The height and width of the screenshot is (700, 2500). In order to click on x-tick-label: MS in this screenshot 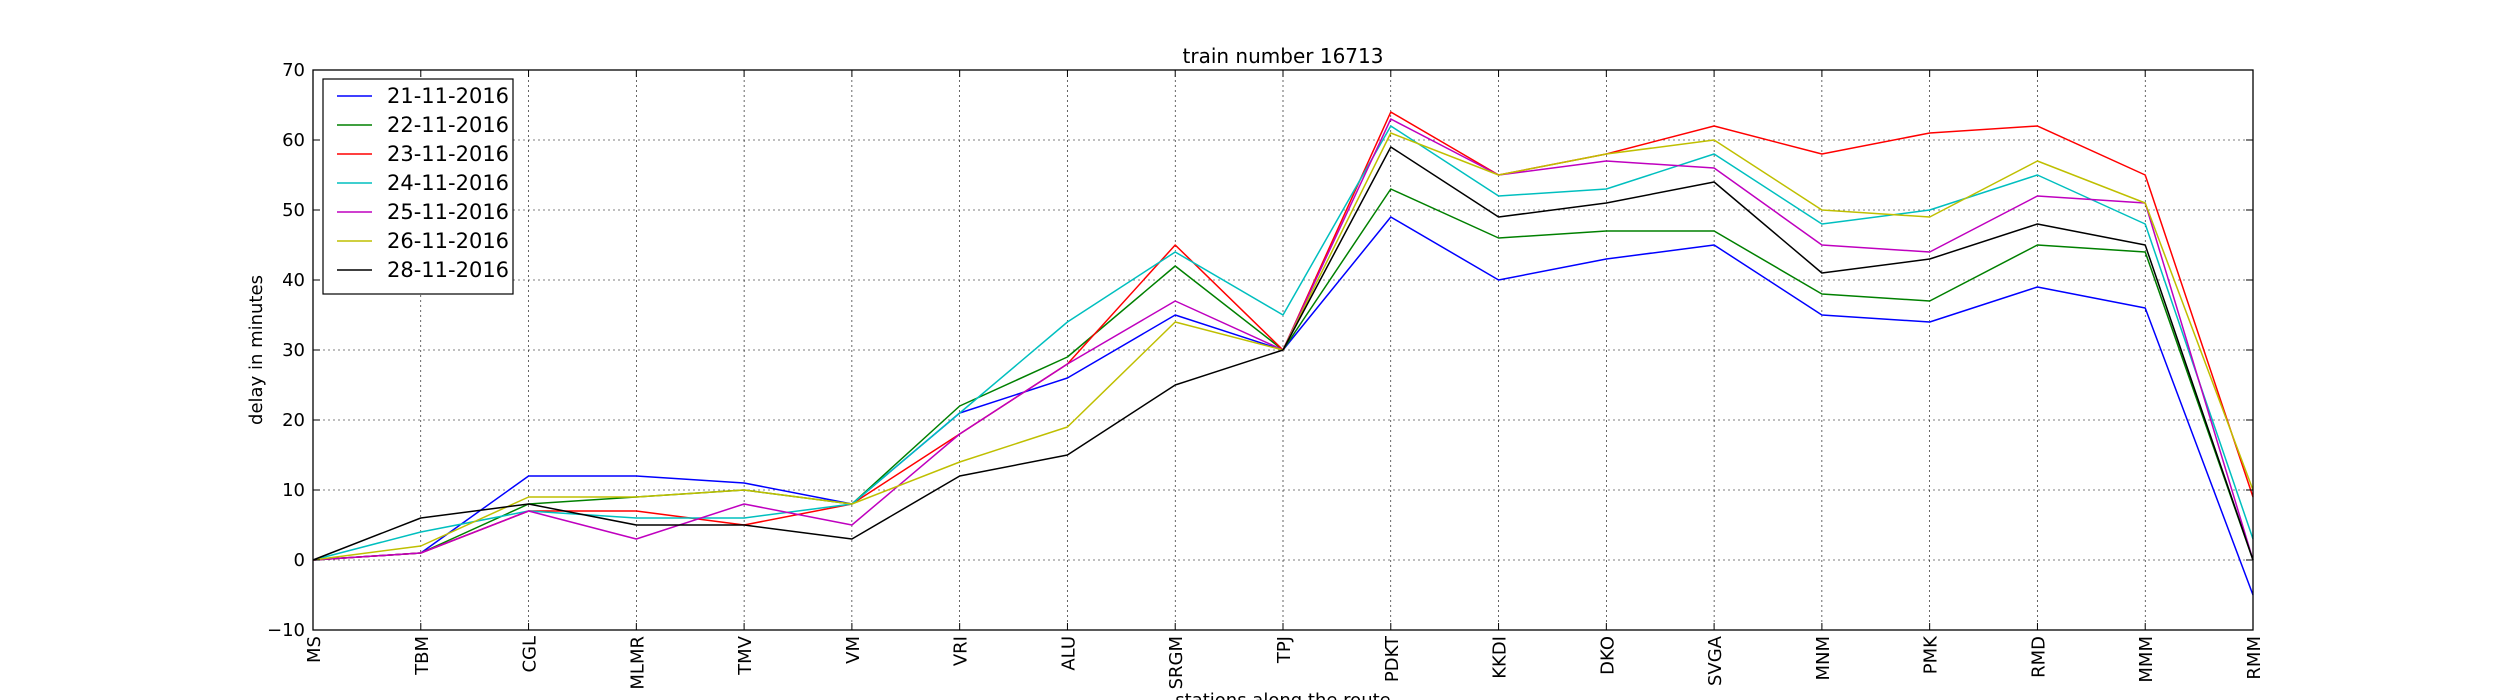, I will do `click(314, 649)`.